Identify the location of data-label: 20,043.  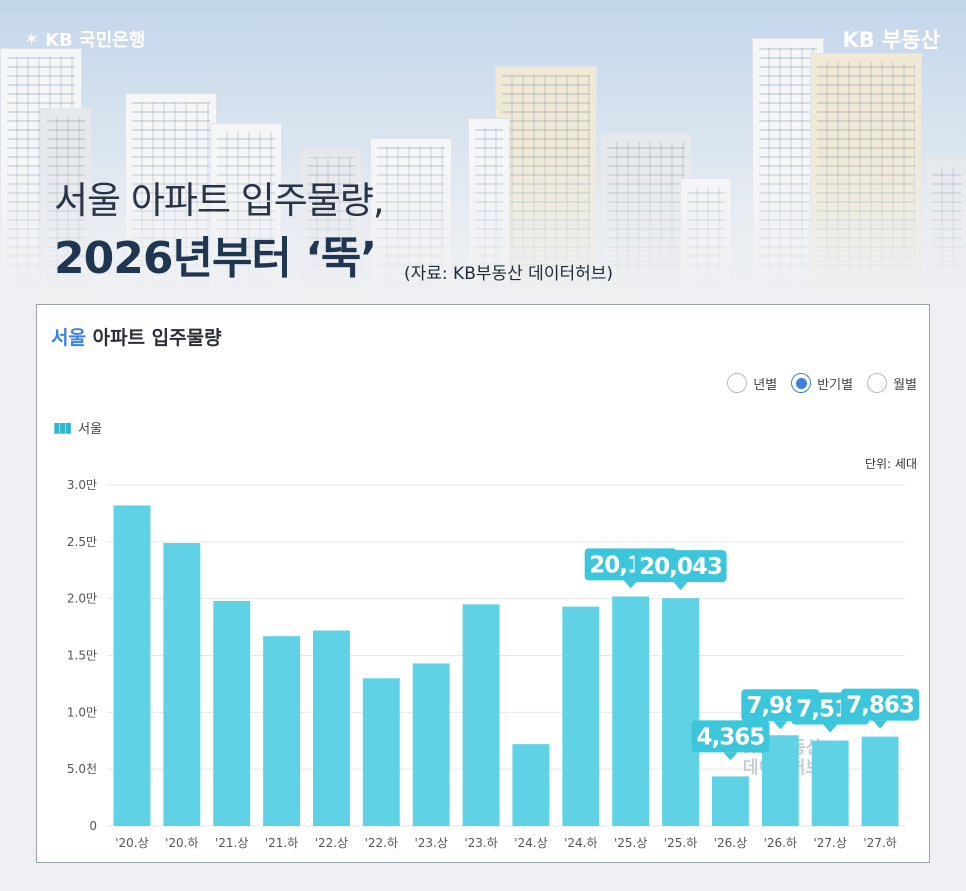
(680, 567).